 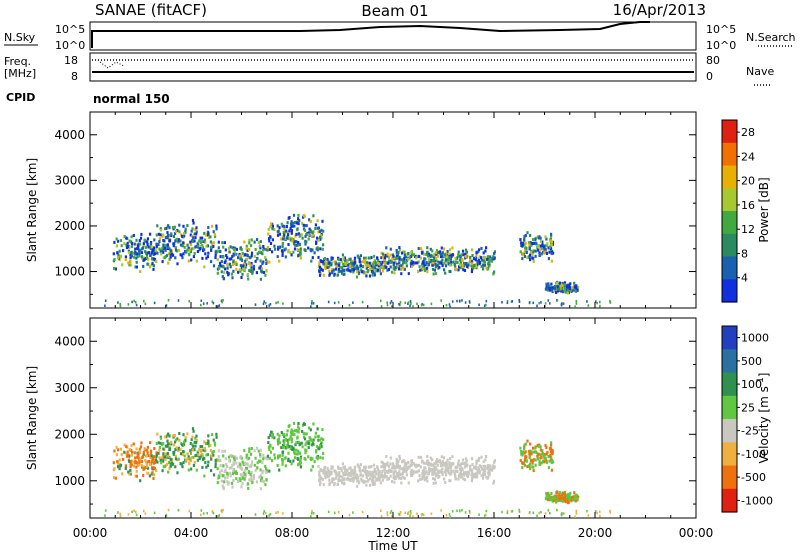 I want to click on freq-tick-top: 18, so click(x=71, y=60).